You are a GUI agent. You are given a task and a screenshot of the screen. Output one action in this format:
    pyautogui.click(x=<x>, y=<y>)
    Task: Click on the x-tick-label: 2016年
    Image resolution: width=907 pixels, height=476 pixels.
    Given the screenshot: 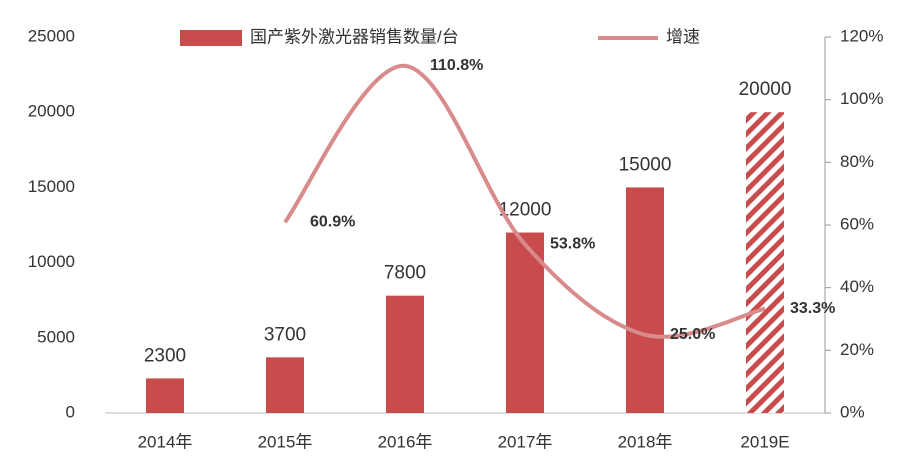 What is the action you would take?
    pyautogui.click(x=405, y=441)
    